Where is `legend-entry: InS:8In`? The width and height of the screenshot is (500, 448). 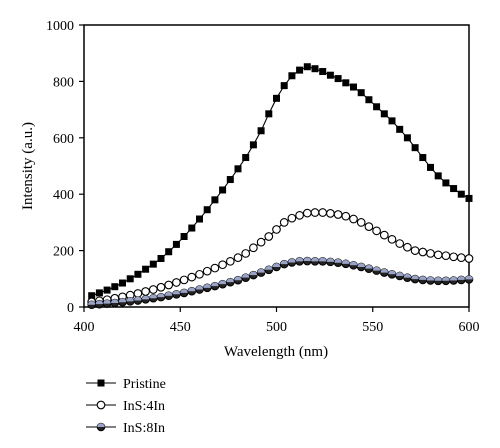 legend-entry: InS:8In is located at coordinates (125, 428).